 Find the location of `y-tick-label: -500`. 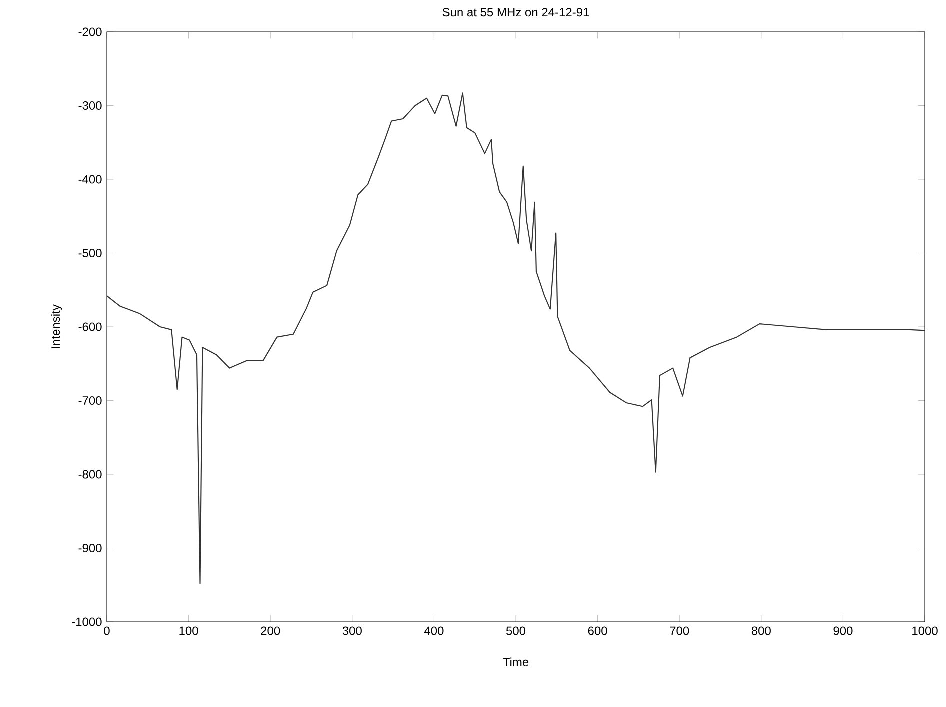

y-tick-label: -500 is located at coordinates (90, 253).